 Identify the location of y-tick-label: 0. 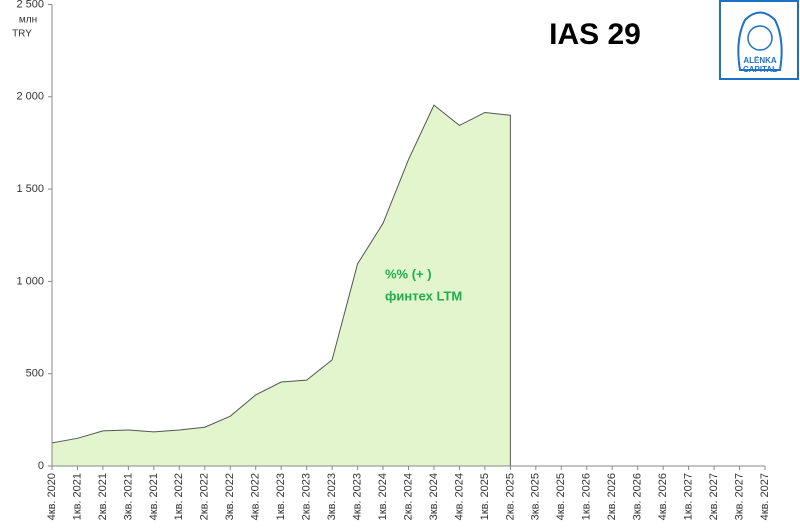
(41, 466).